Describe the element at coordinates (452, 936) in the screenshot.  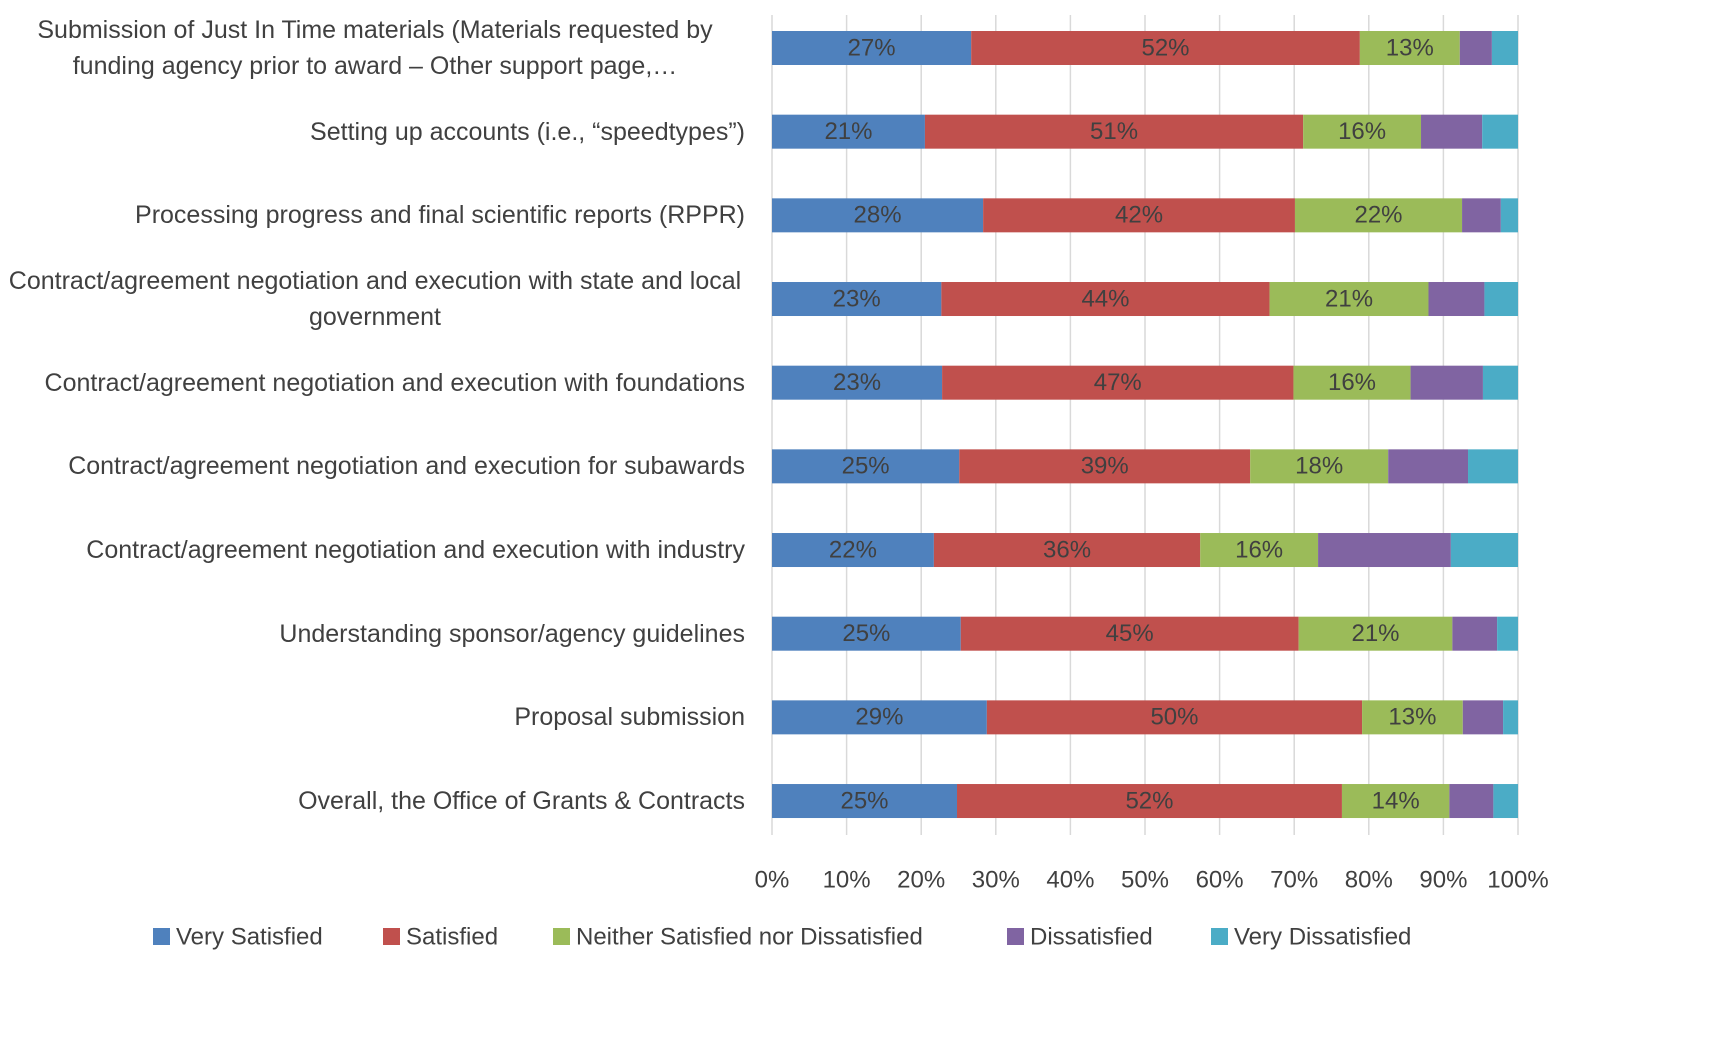
I see `legend-label: Satisfied` at that location.